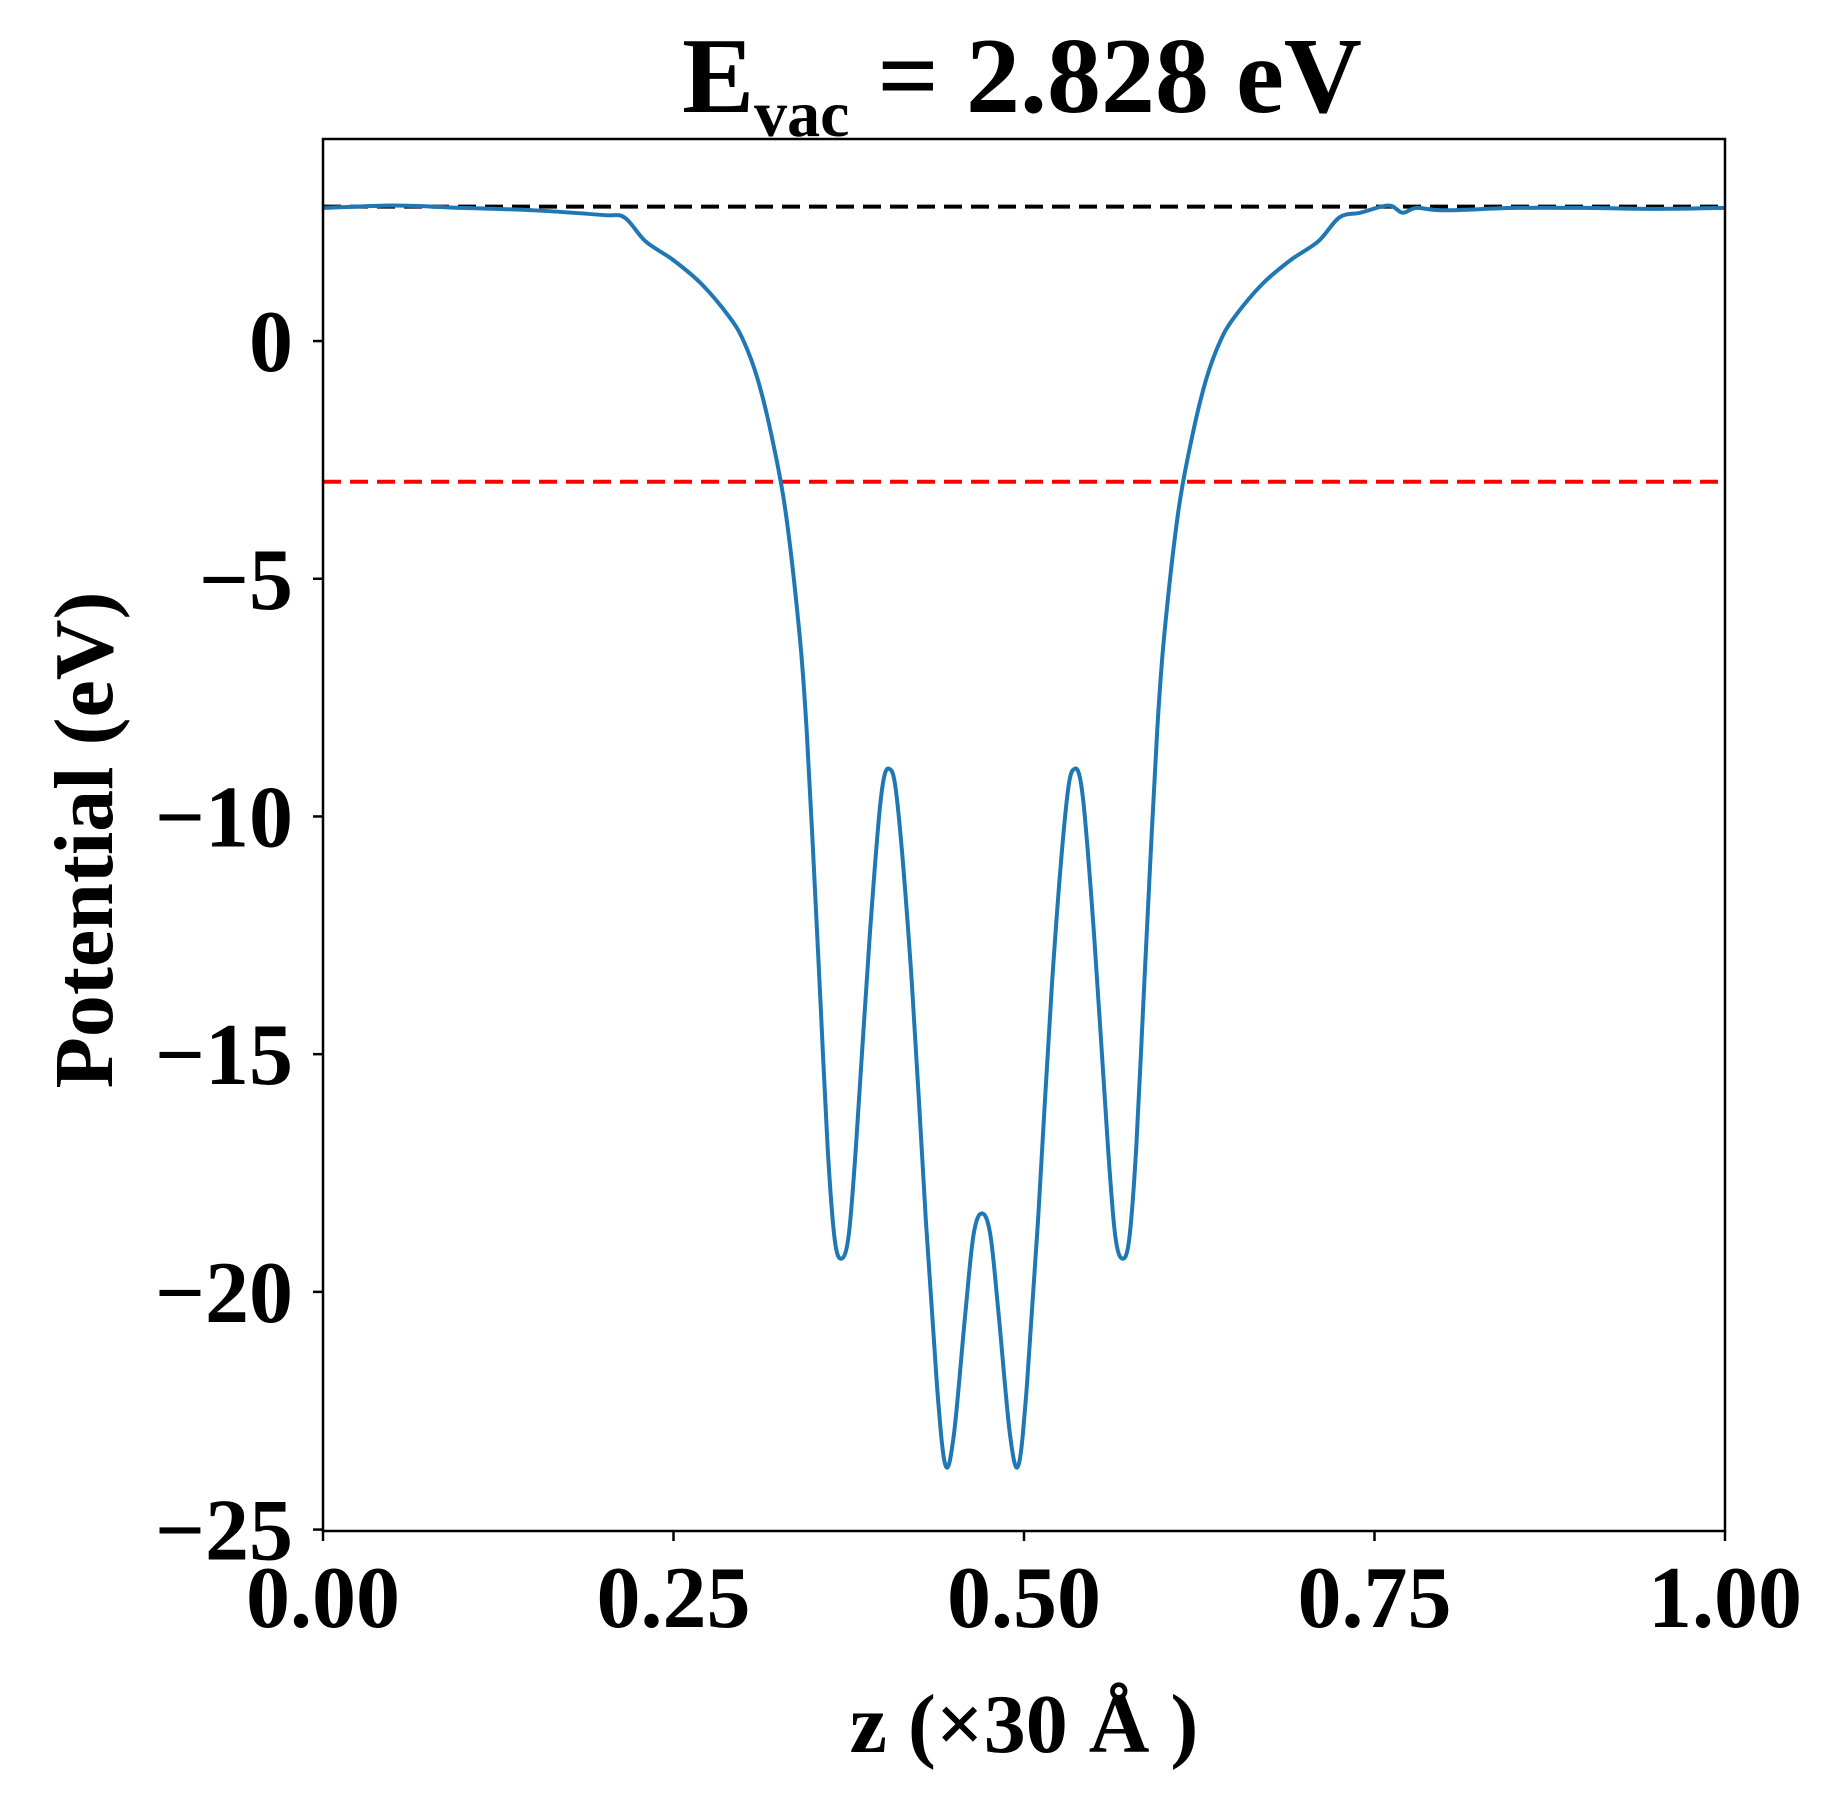 This screenshot has height=1794, width=1833. Describe the element at coordinates (224, 1293) in the screenshot. I see `y-tick-label: −20` at that location.